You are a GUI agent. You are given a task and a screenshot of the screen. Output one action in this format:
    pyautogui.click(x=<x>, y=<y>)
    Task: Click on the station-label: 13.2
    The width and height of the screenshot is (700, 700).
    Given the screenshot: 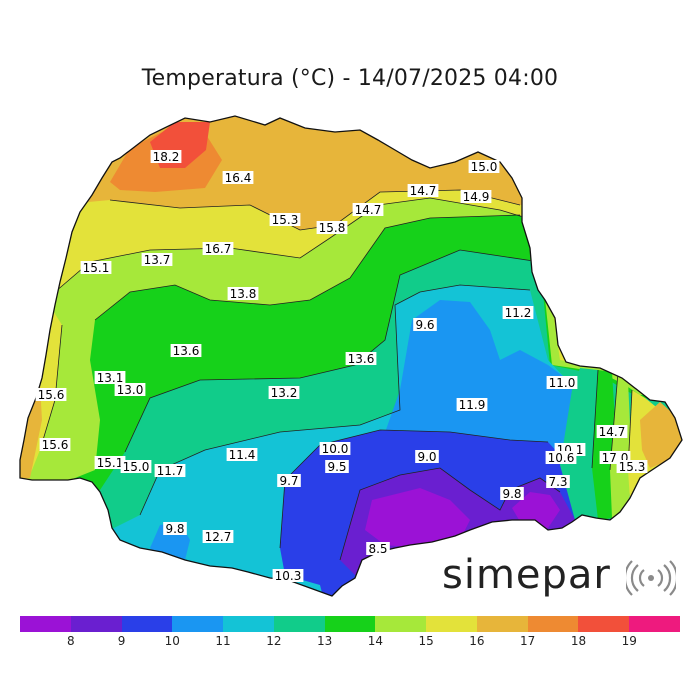 What is the action you would take?
    pyautogui.click(x=284, y=393)
    